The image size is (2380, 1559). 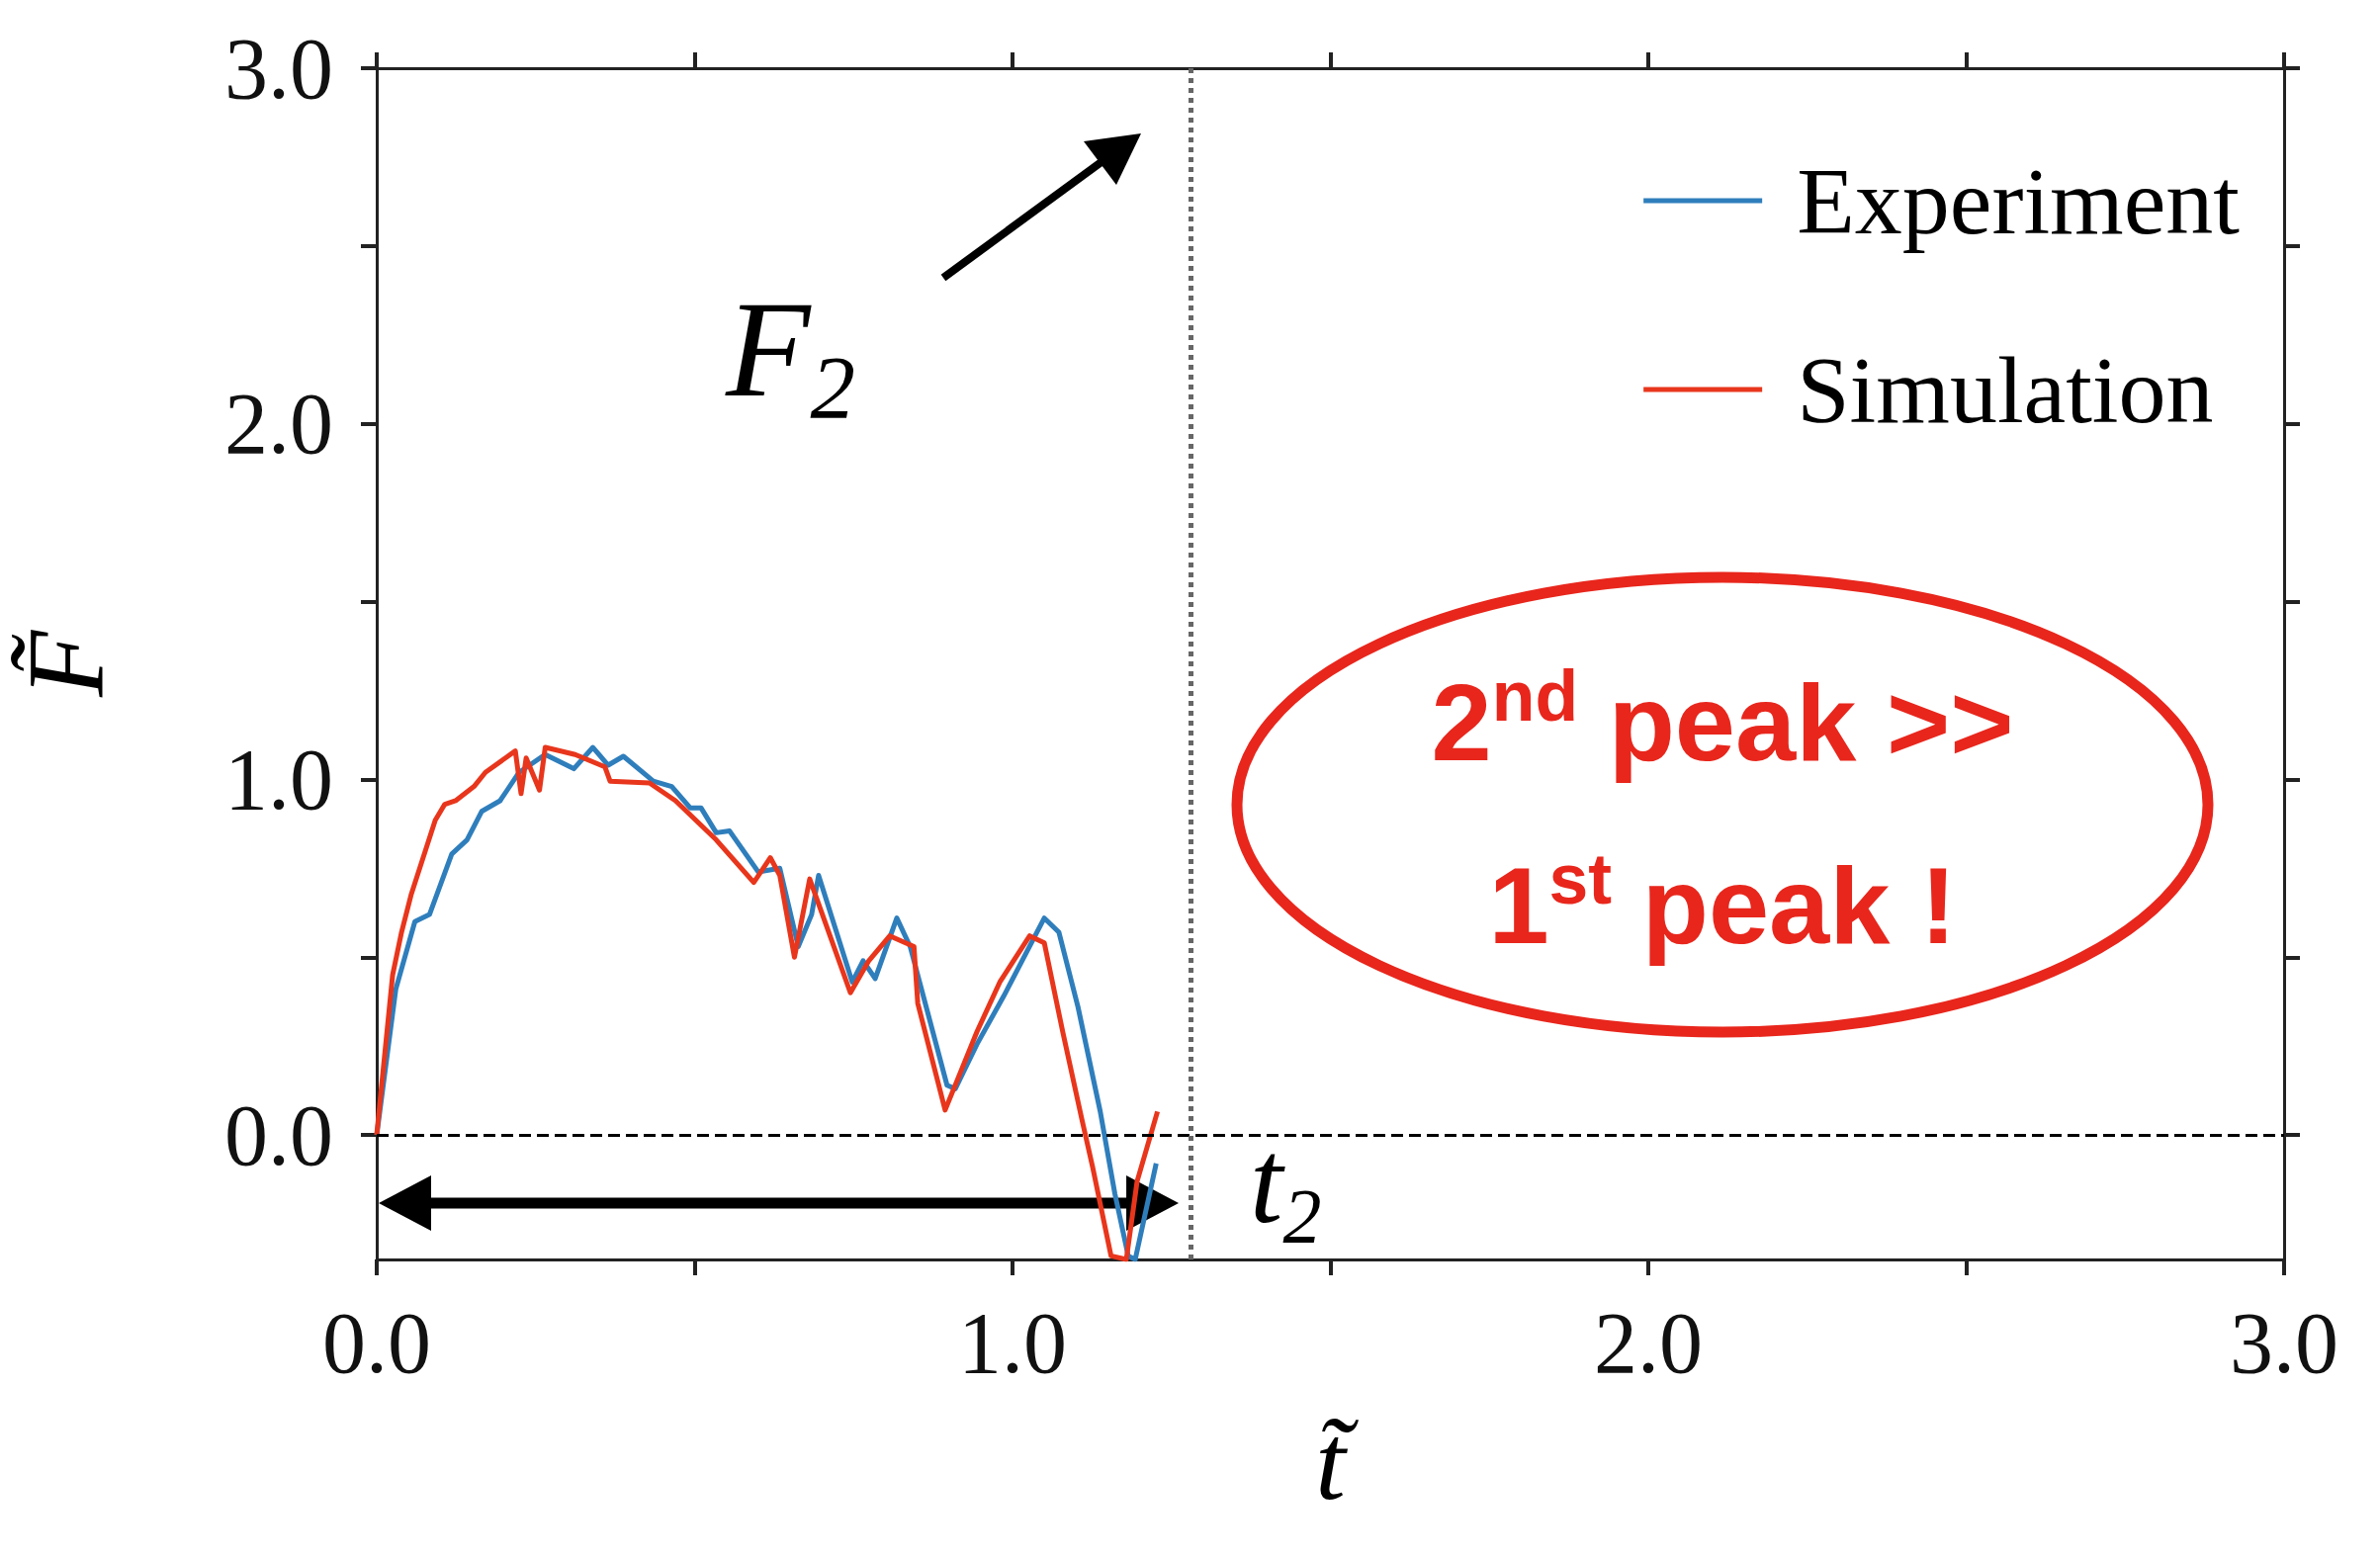 What do you see at coordinates (65, 664) in the screenshot?
I see `y-axis-title: F̃` at bounding box center [65, 664].